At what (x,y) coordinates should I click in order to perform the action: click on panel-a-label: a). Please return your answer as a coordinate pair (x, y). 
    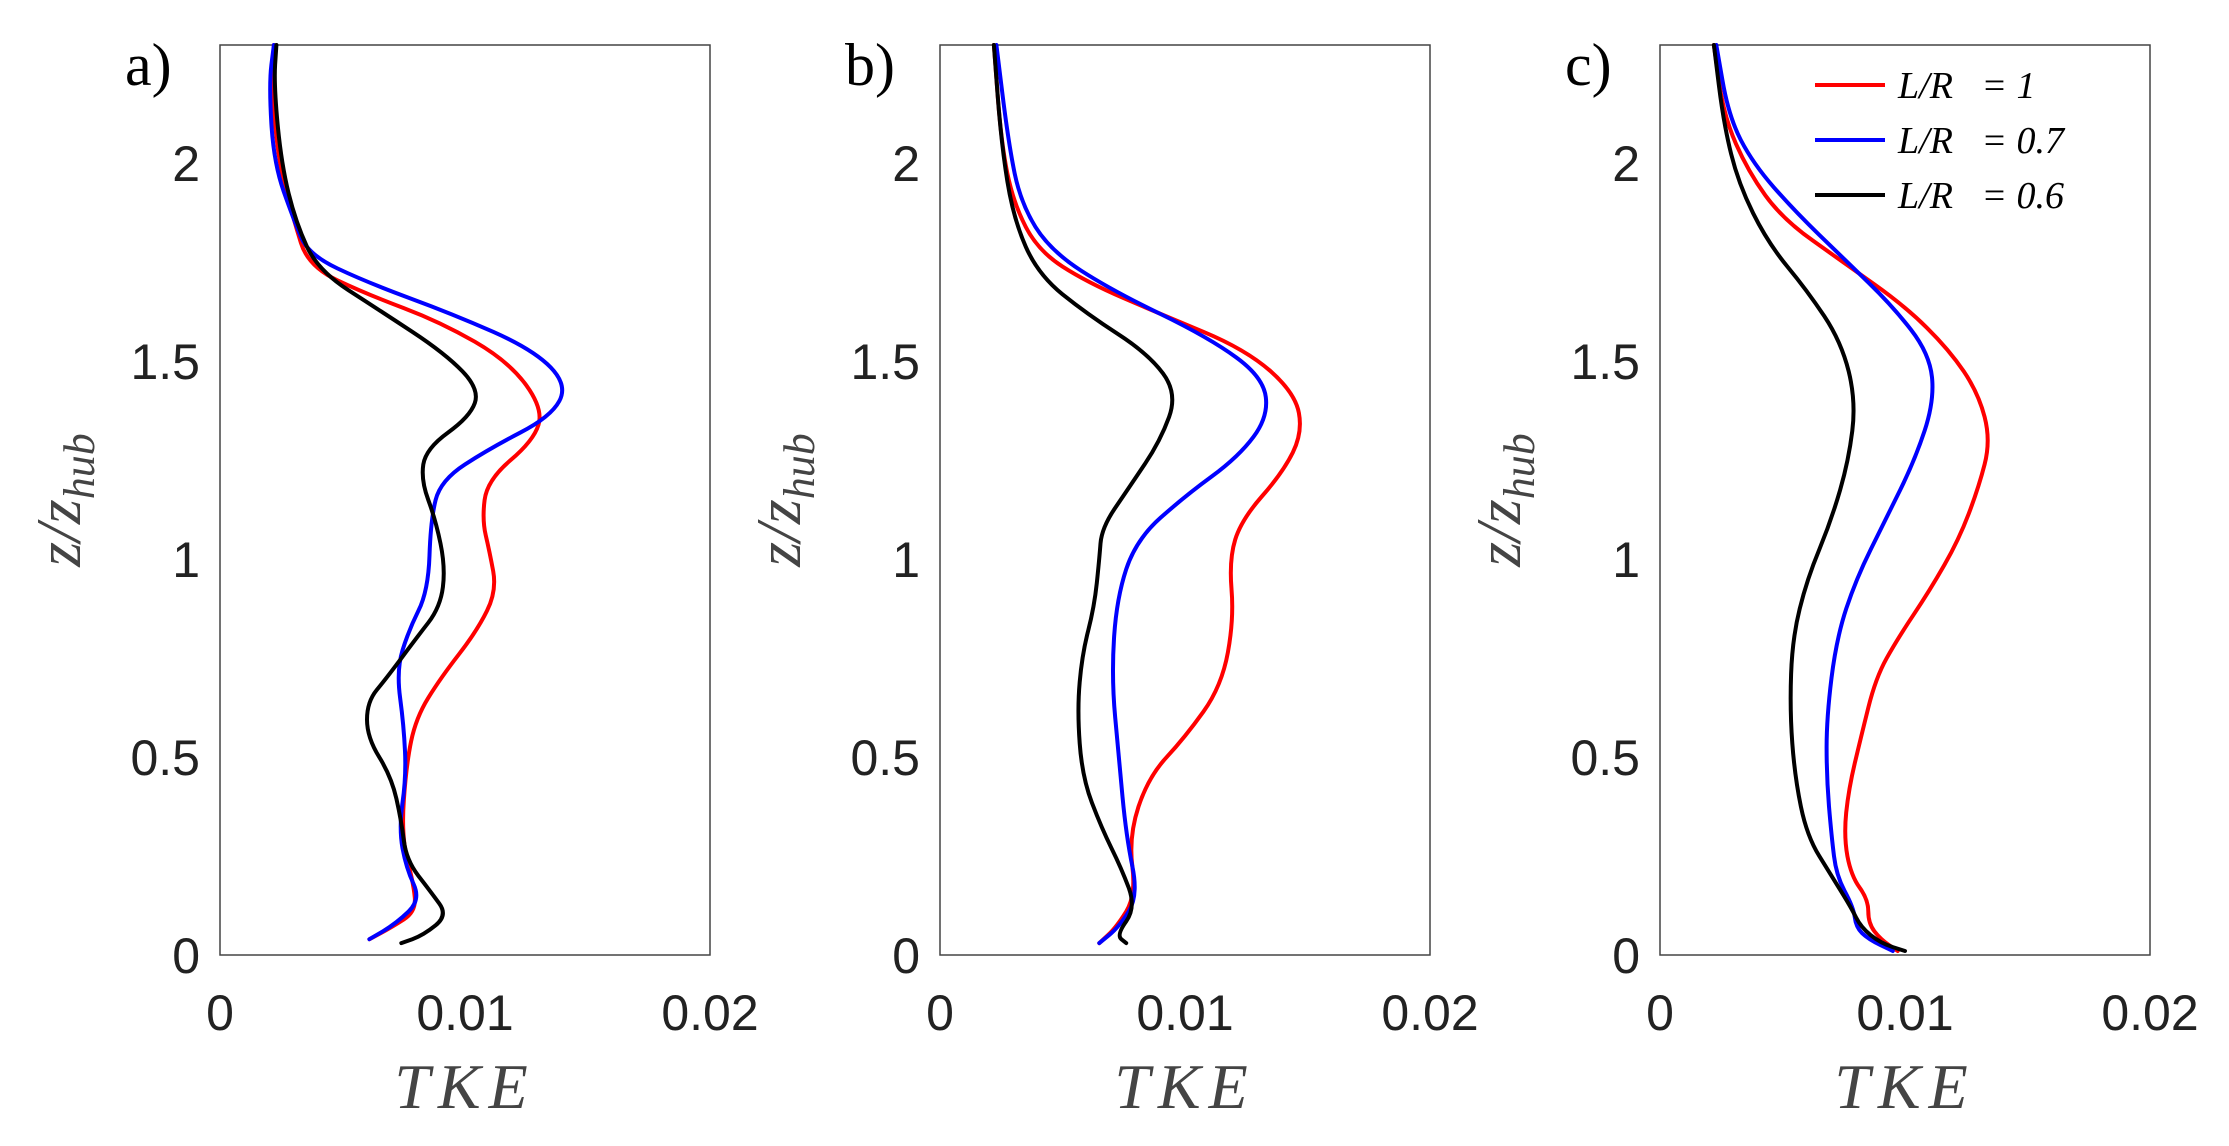
    Looking at the image, I should click on (148, 65).